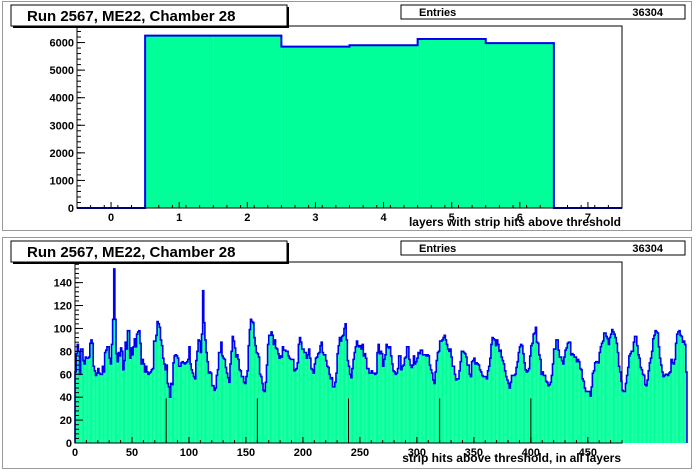 The image size is (696, 472). What do you see at coordinates (62, 126) in the screenshot?
I see `top-y-tick-label-3: 3000` at bounding box center [62, 126].